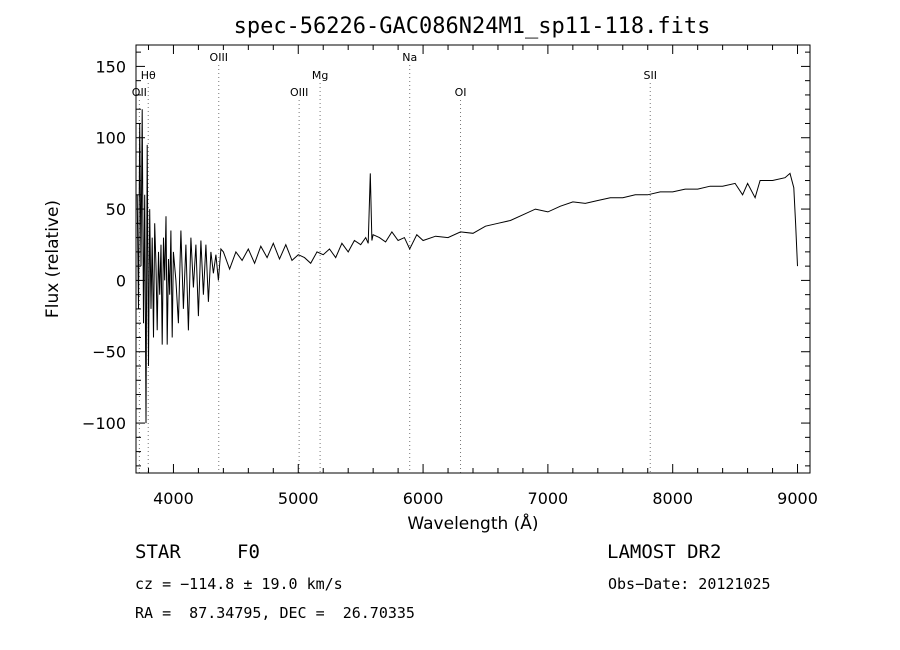  I want to click on object-class: STAR, so click(158, 552).